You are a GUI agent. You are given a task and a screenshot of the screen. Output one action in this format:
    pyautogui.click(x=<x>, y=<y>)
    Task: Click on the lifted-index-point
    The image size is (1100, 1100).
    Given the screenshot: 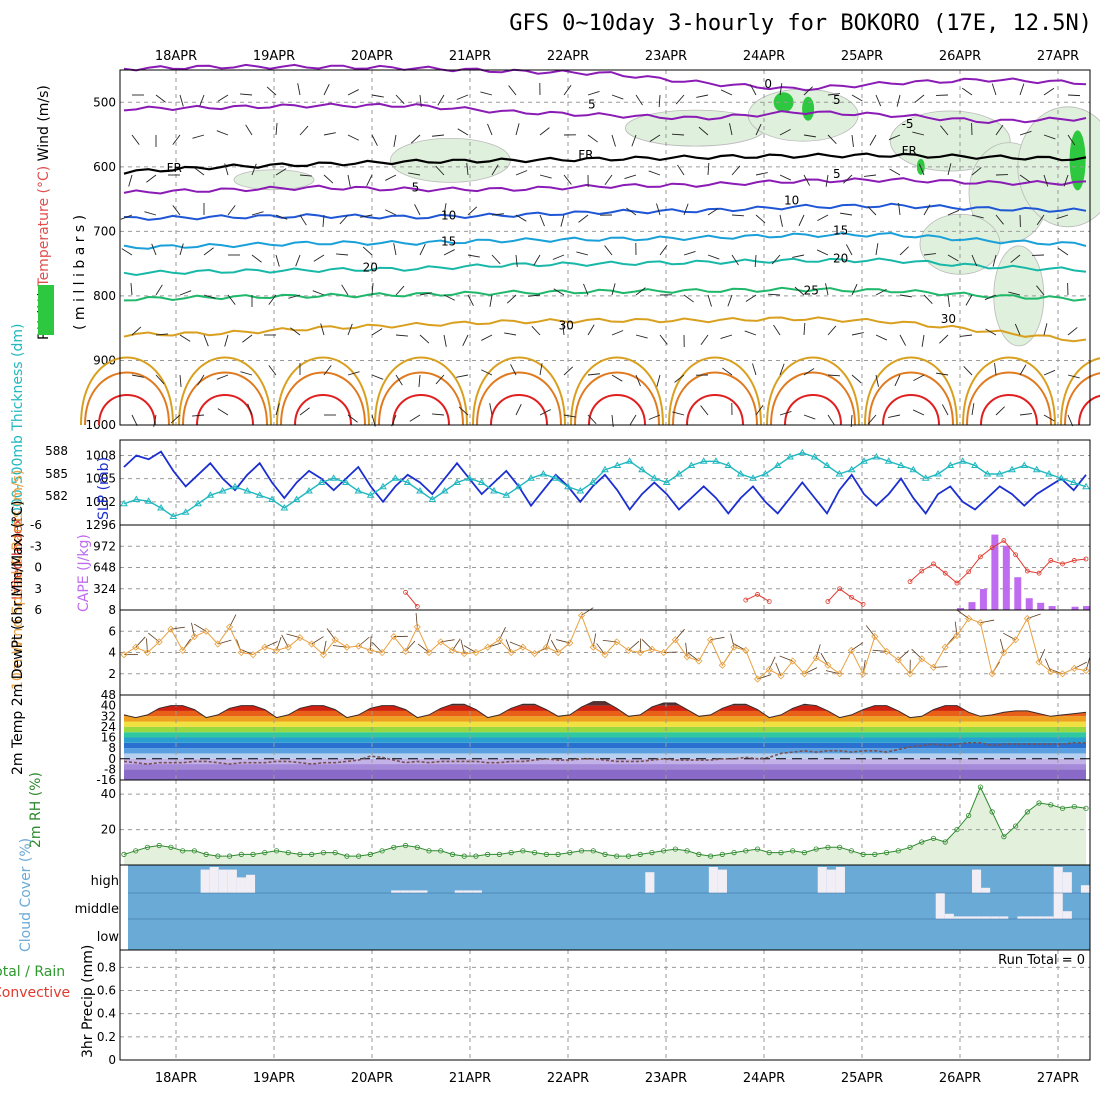 What is the action you would take?
    pyautogui.click(x=405, y=592)
    